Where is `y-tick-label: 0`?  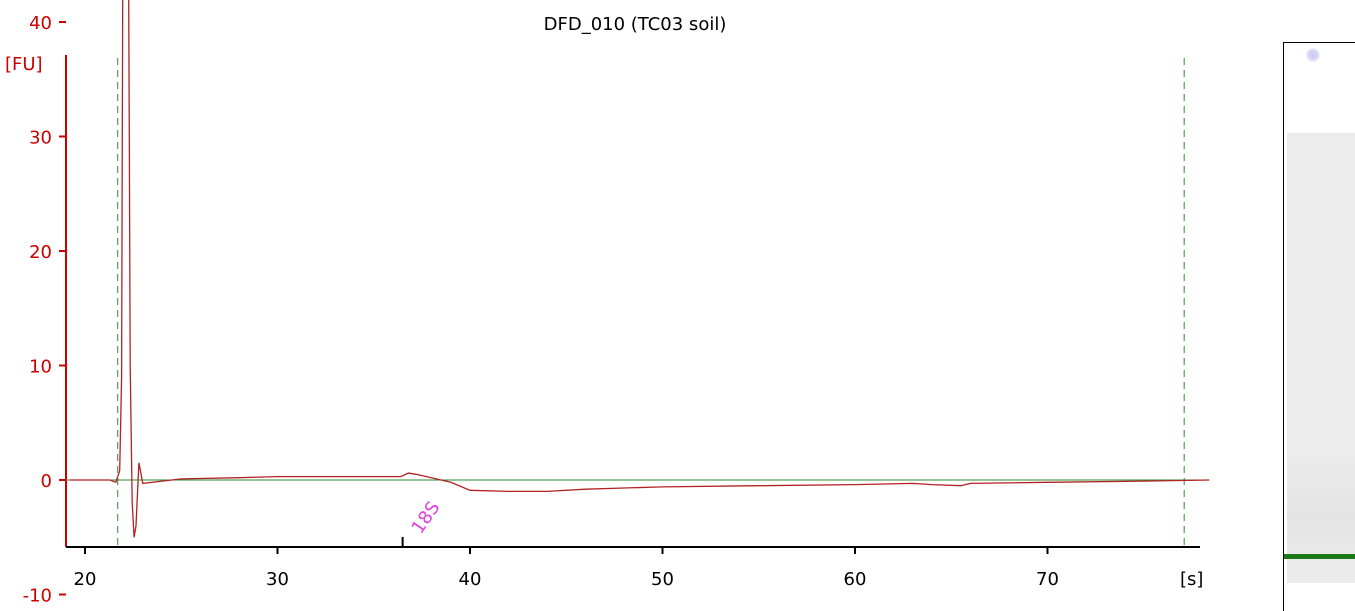 y-tick-label: 0 is located at coordinates (46, 481).